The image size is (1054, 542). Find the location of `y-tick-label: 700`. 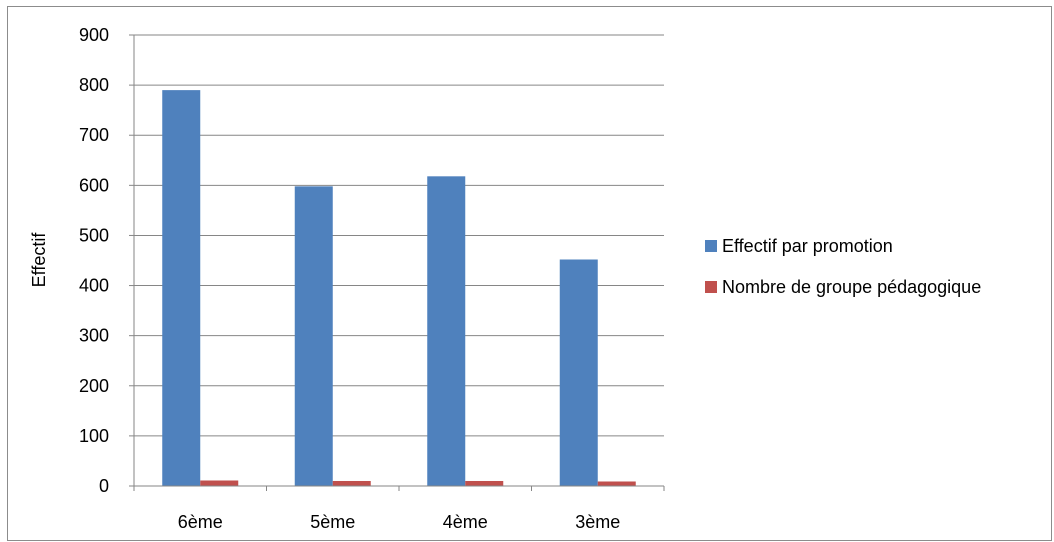

y-tick-label: 700 is located at coordinates (94, 135).